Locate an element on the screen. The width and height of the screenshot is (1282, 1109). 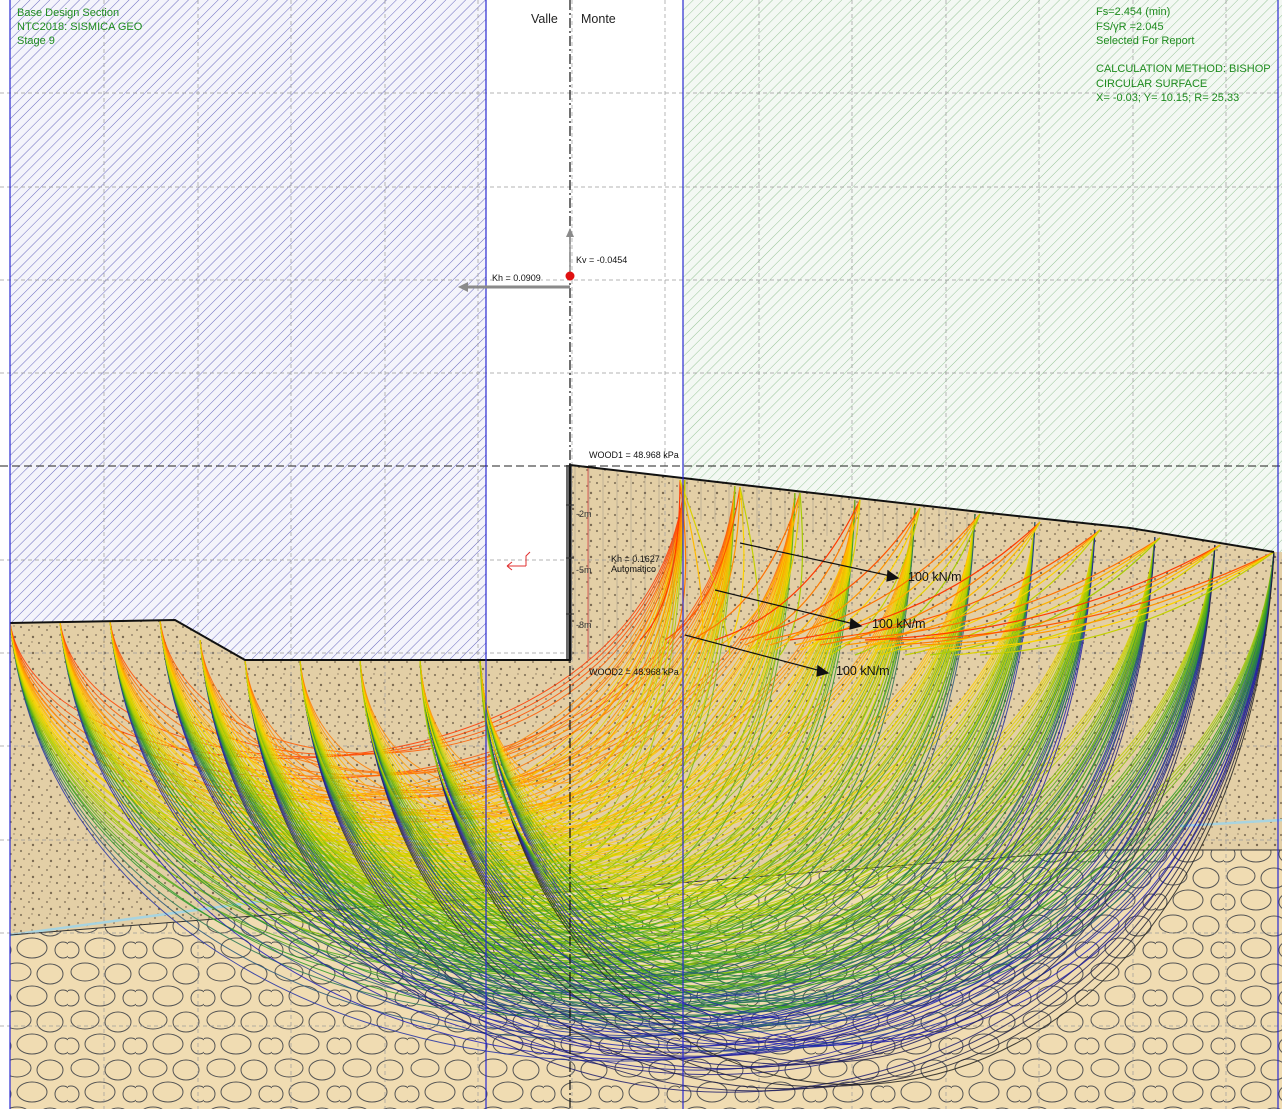
seismic-kh-arrow is located at coordinates (514, 287).